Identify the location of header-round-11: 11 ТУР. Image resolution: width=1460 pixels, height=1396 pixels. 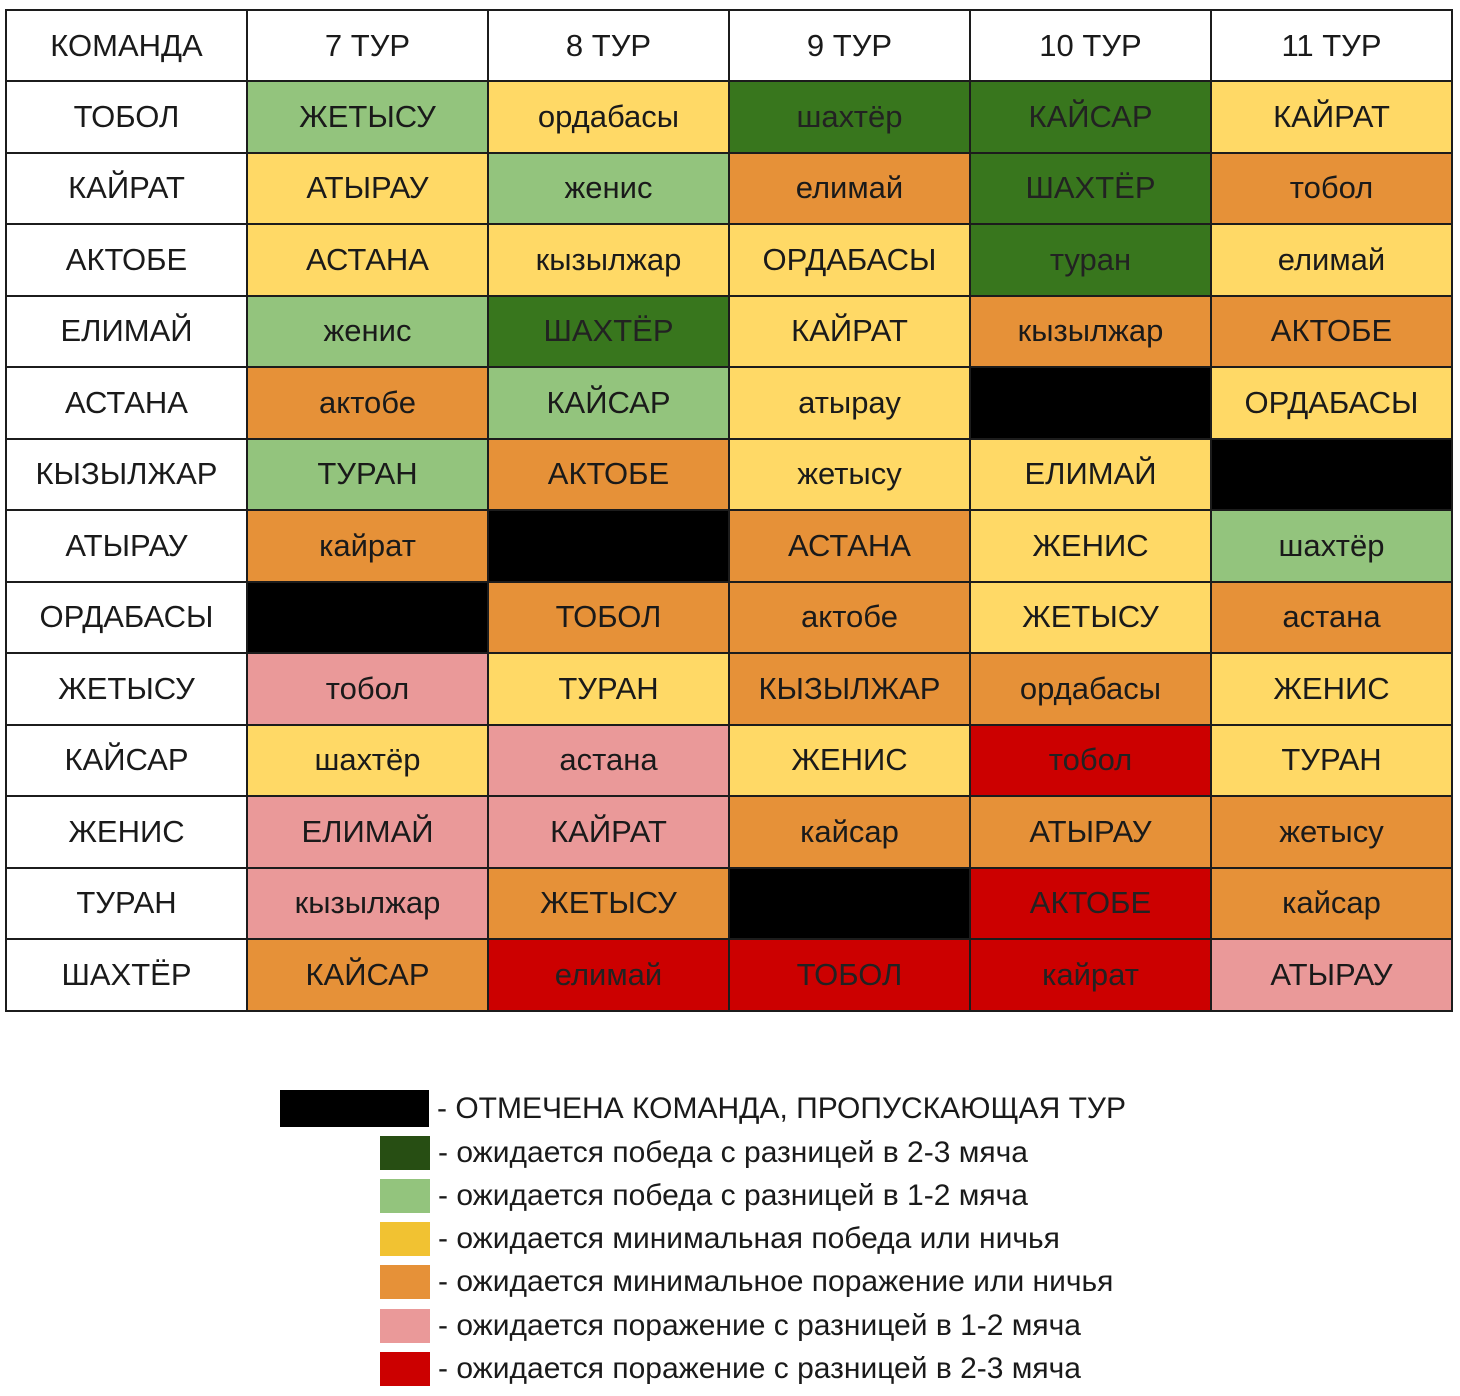
(1331, 45).